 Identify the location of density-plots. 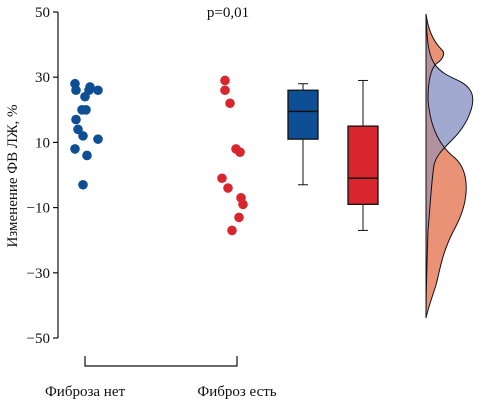
(449, 166).